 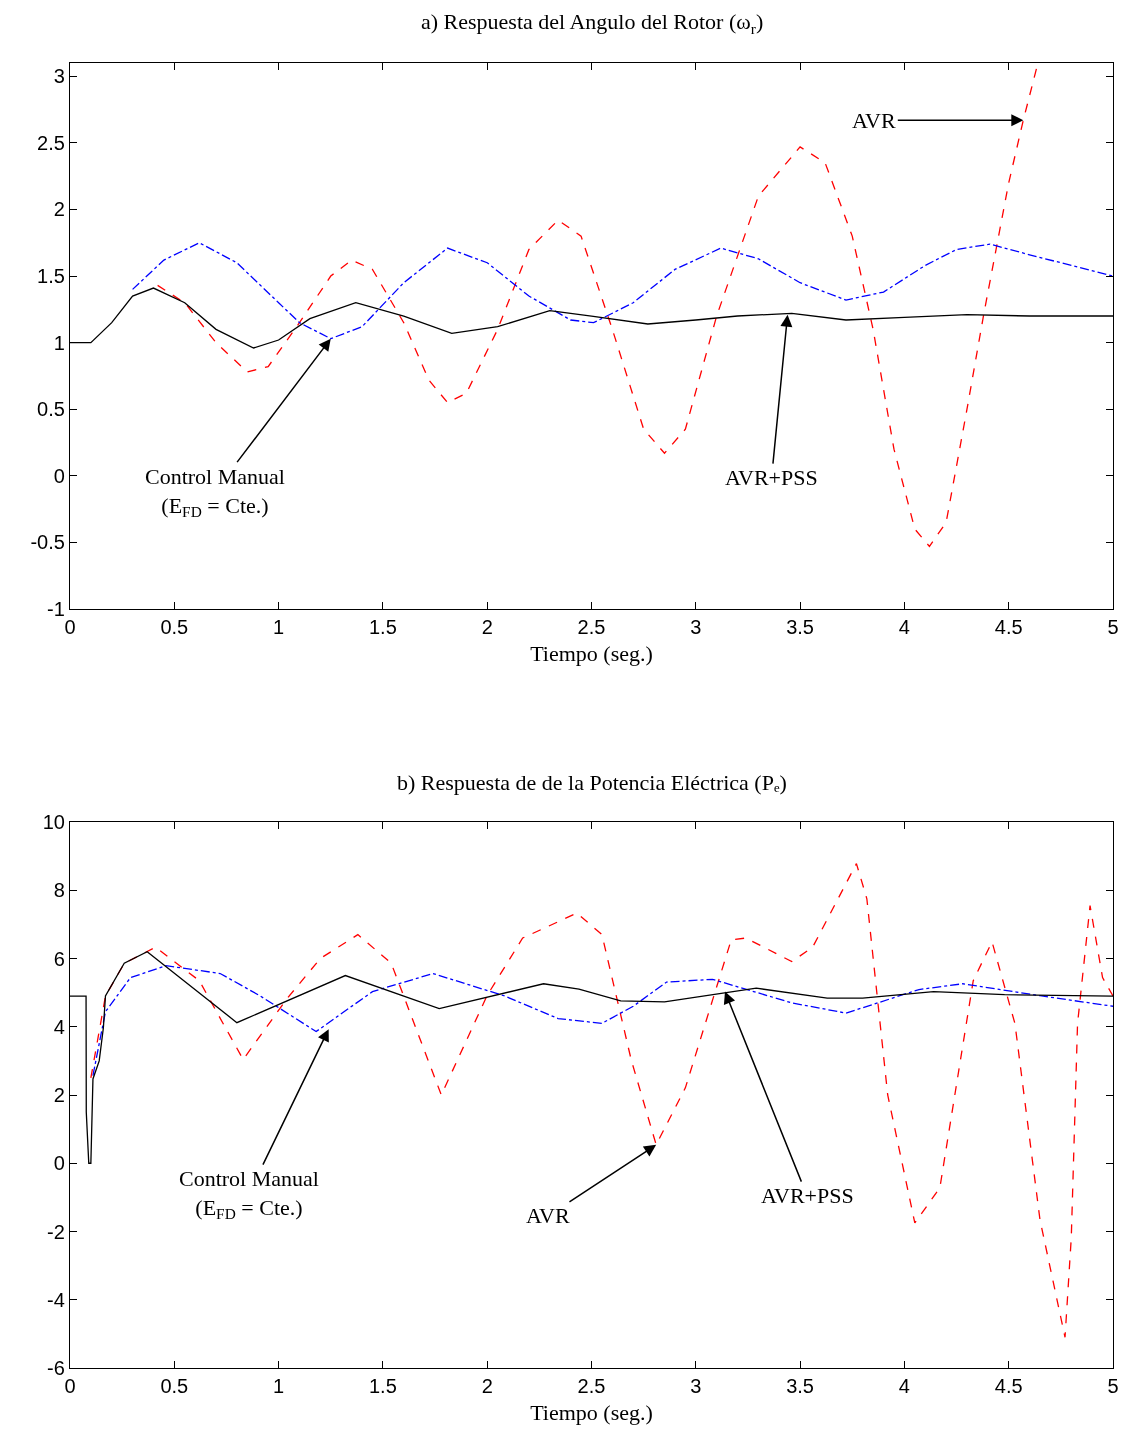 What do you see at coordinates (59, 890) in the screenshot?
I see `y-tick-label: 8` at bounding box center [59, 890].